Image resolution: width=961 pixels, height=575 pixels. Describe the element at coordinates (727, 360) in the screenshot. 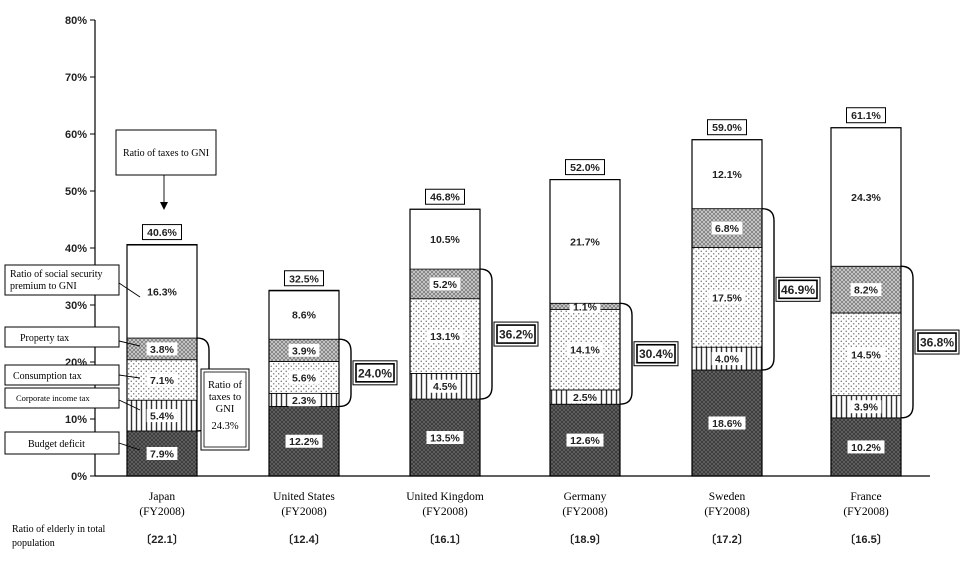

I see `segment-value-label: 4.0%` at that location.